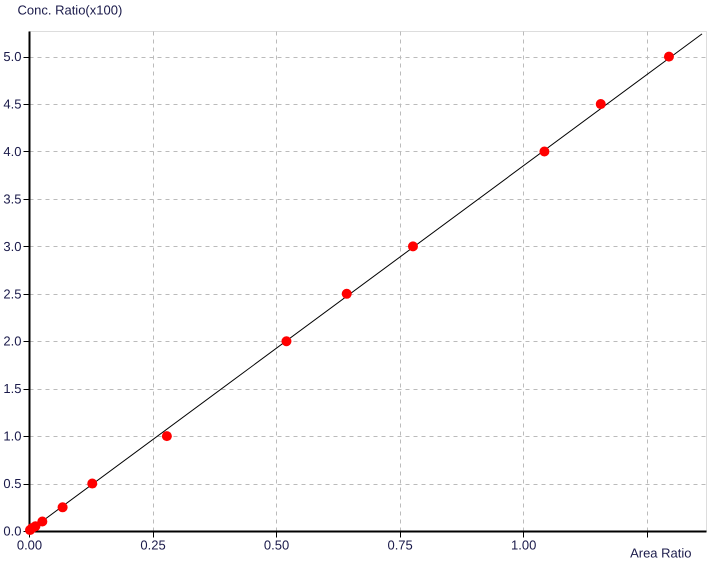 The height and width of the screenshot is (564, 709). What do you see at coordinates (12, 151) in the screenshot?
I see `y-tick-label: 4.0` at bounding box center [12, 151].